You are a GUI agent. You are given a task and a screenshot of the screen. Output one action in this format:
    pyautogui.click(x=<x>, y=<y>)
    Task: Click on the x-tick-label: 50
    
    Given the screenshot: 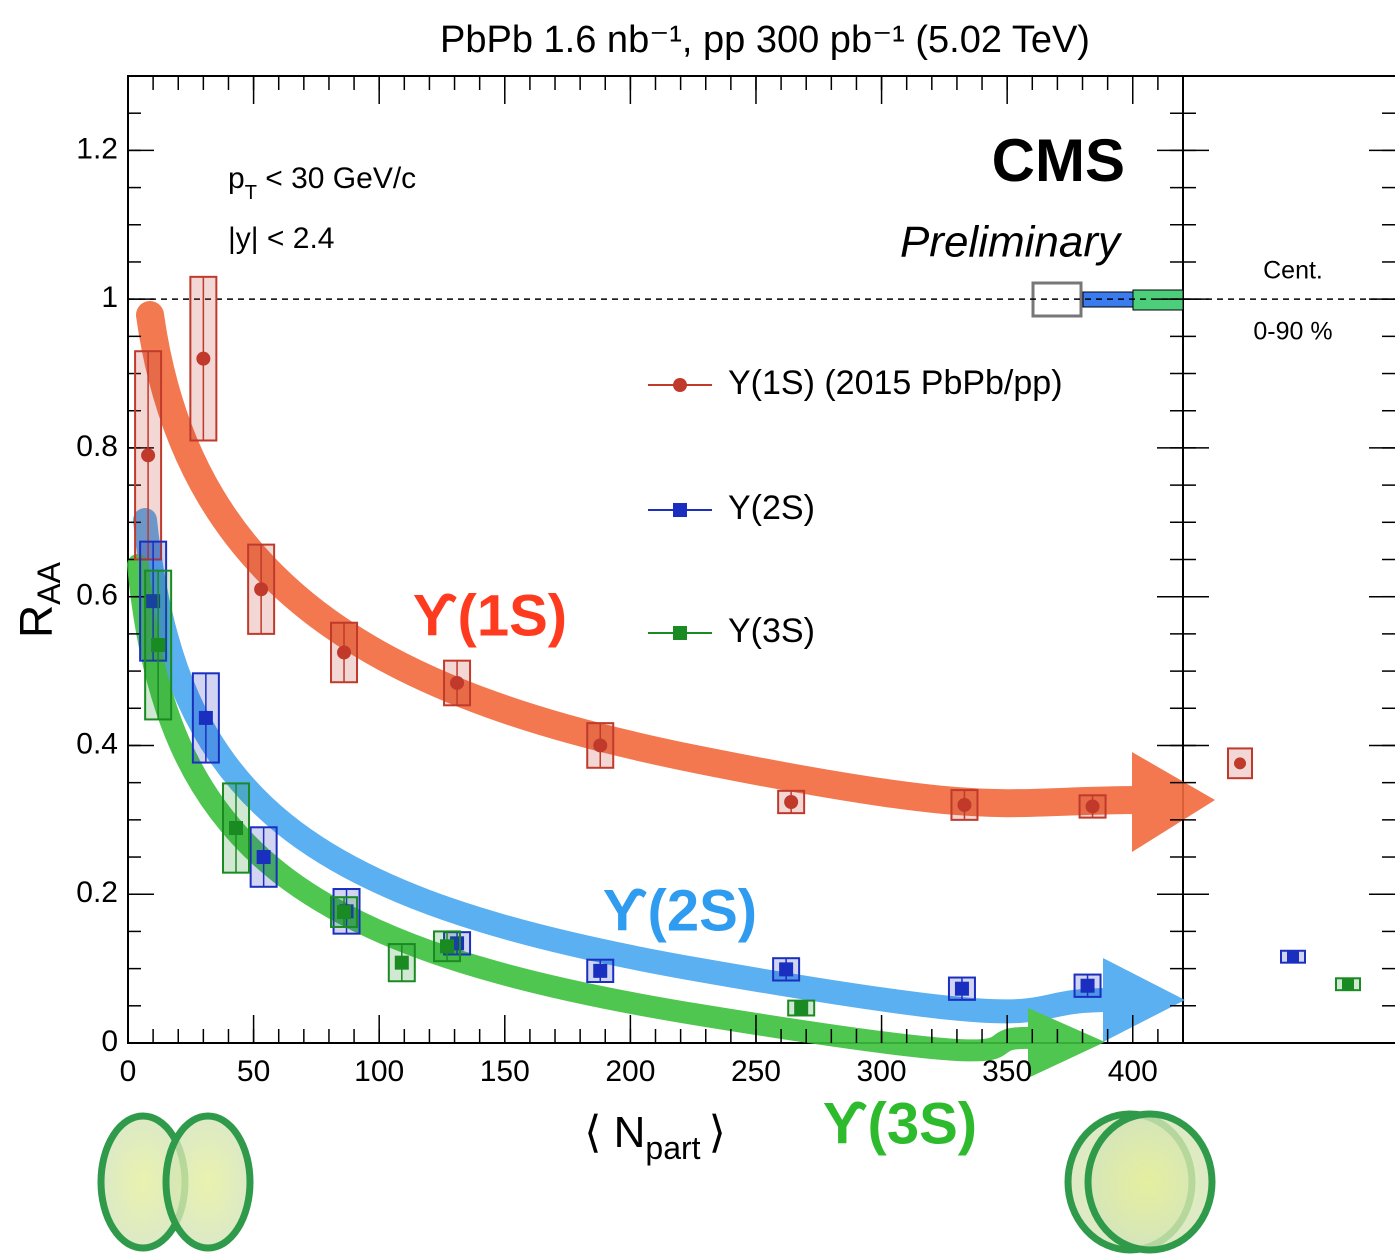 What is the action you would take?
    pyautogui.click(x=253, y=1071)
    